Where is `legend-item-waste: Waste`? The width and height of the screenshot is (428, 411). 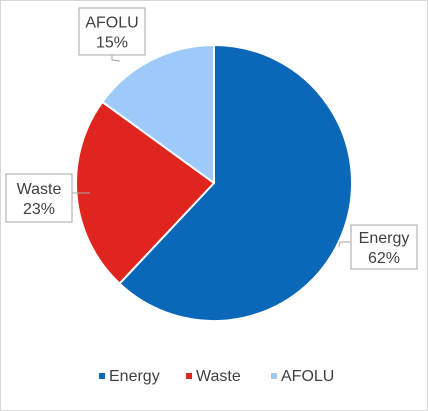
legend-item-waste: Waste is located at coordinates (213, 376).